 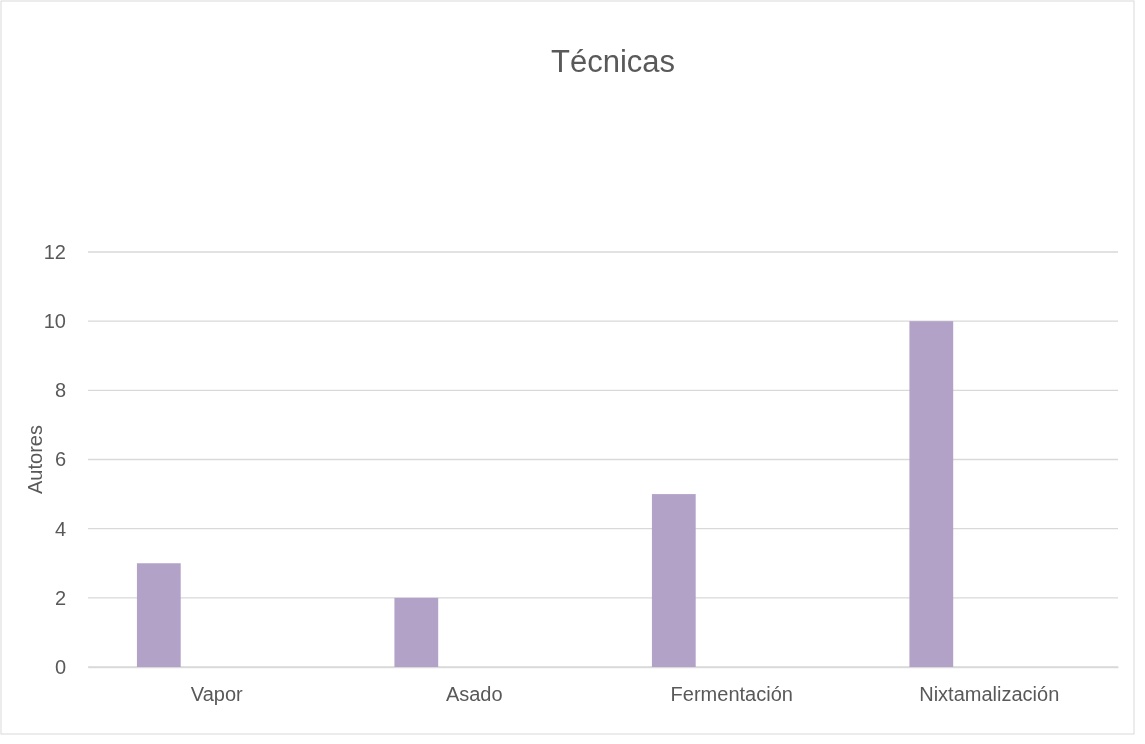 I want to click on y-tick-label: 4, so click(x=60, y=528).